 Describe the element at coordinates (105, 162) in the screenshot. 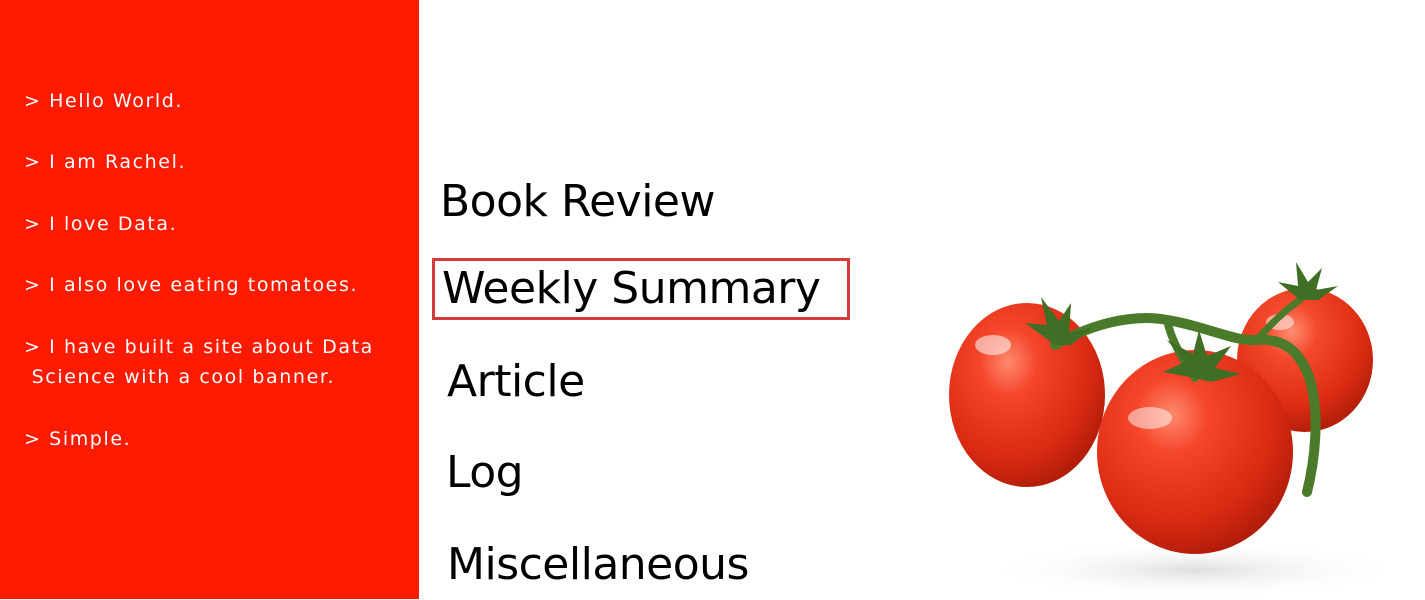

I see `intro-line-name: > I am Rachel.` at that location.